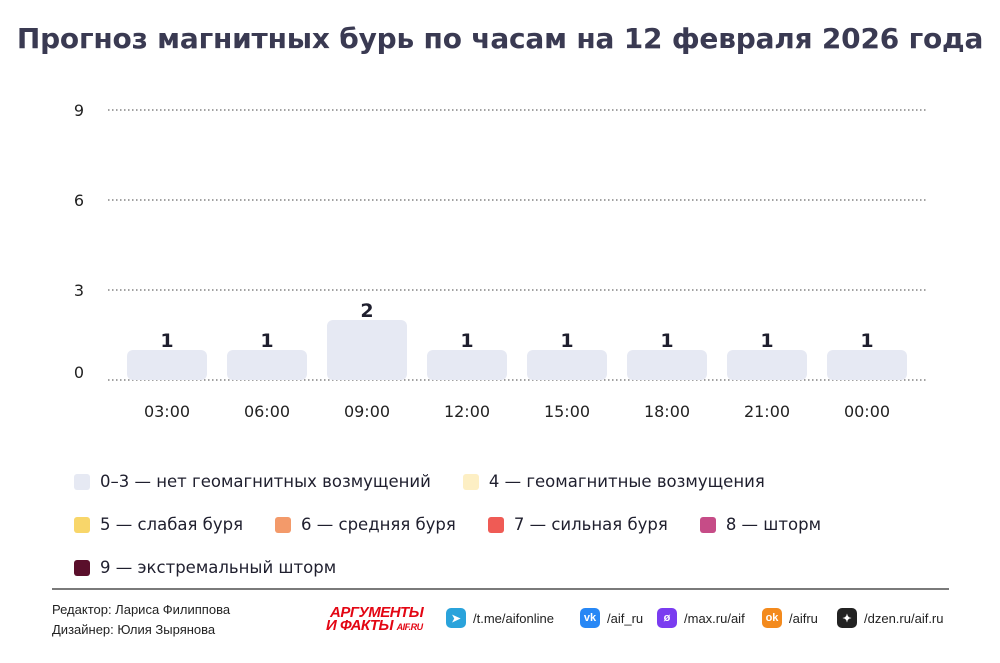 The width and height of the screenshot is (1000, 663). What do you see at coordinates (667, 618) in the screenshot?
I see `max-icon: ø` at bounding box center [667, 618].